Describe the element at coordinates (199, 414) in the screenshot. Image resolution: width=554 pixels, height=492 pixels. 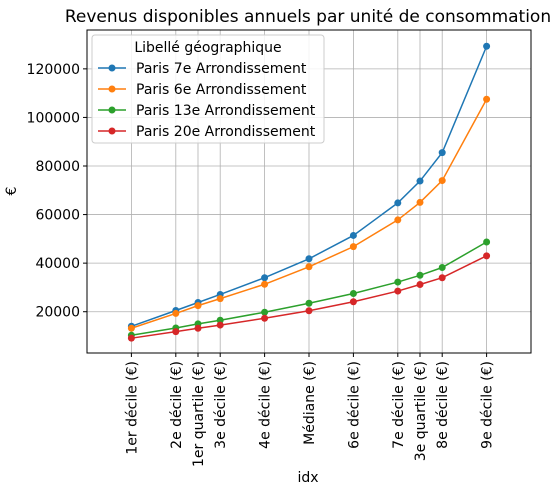
I see `x-tick-label: 1er quartile (€)` at that location.